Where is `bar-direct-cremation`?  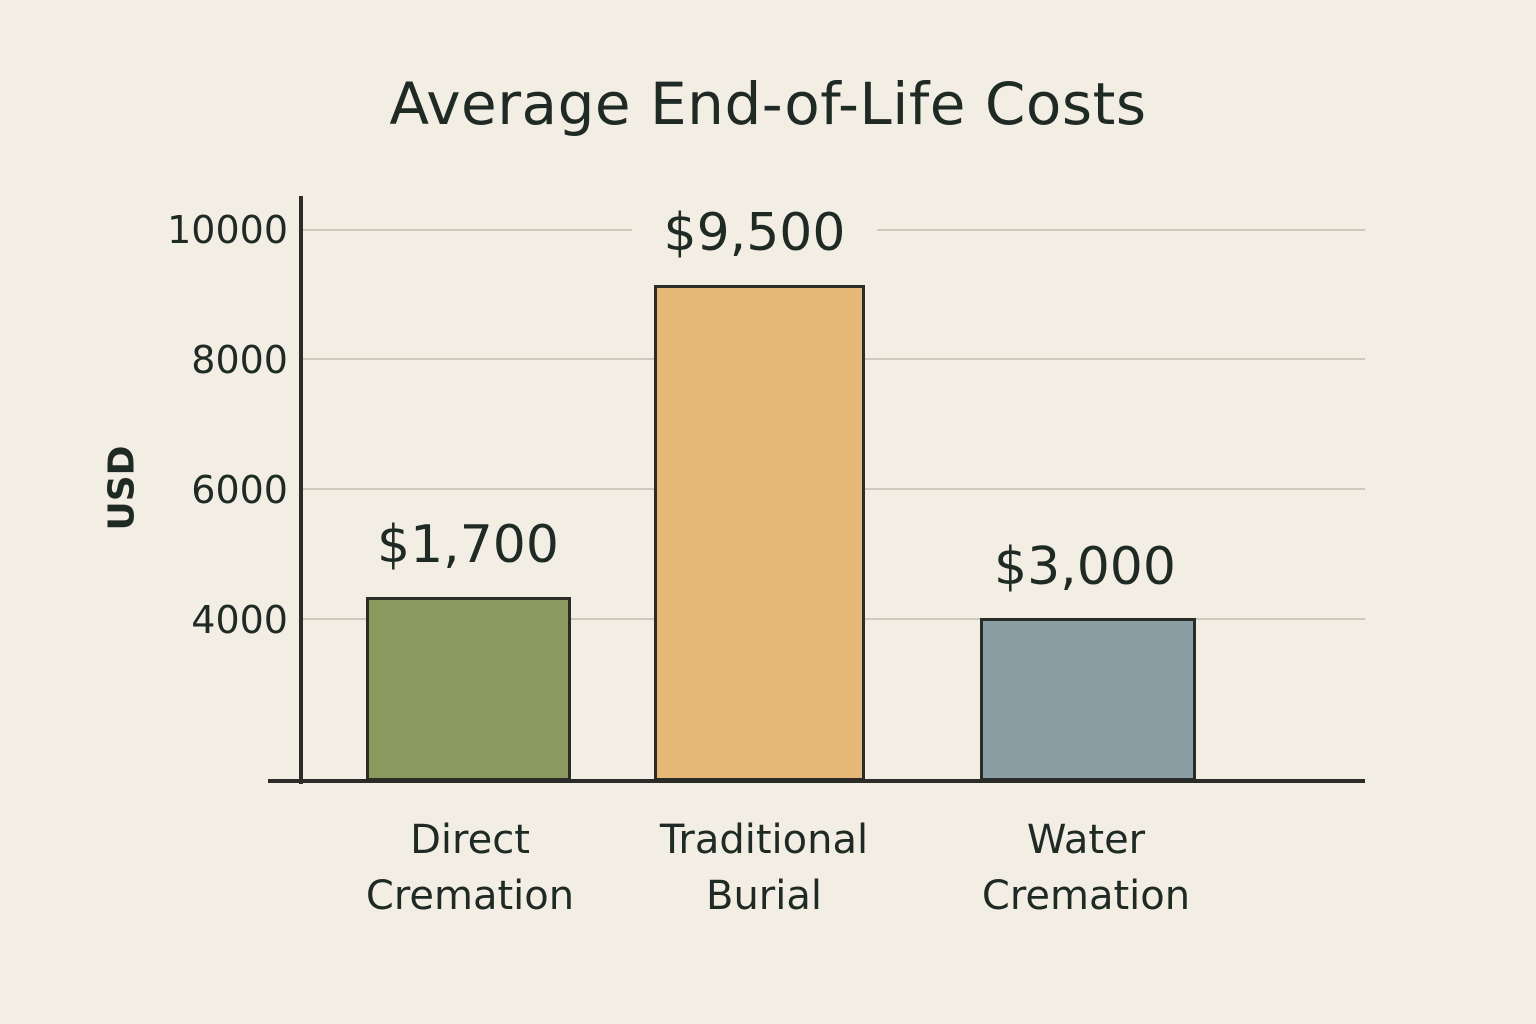 bar-direct-cremation is located at coordinates (468, 689).